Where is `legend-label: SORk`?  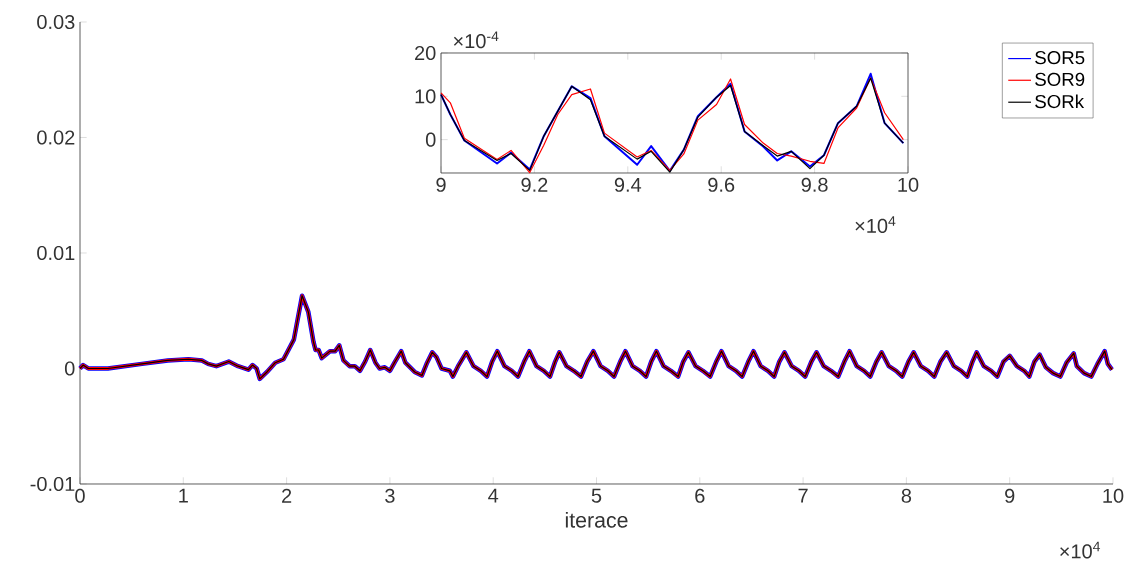
legend-label: SORk is located at coordinates (1060, 101).